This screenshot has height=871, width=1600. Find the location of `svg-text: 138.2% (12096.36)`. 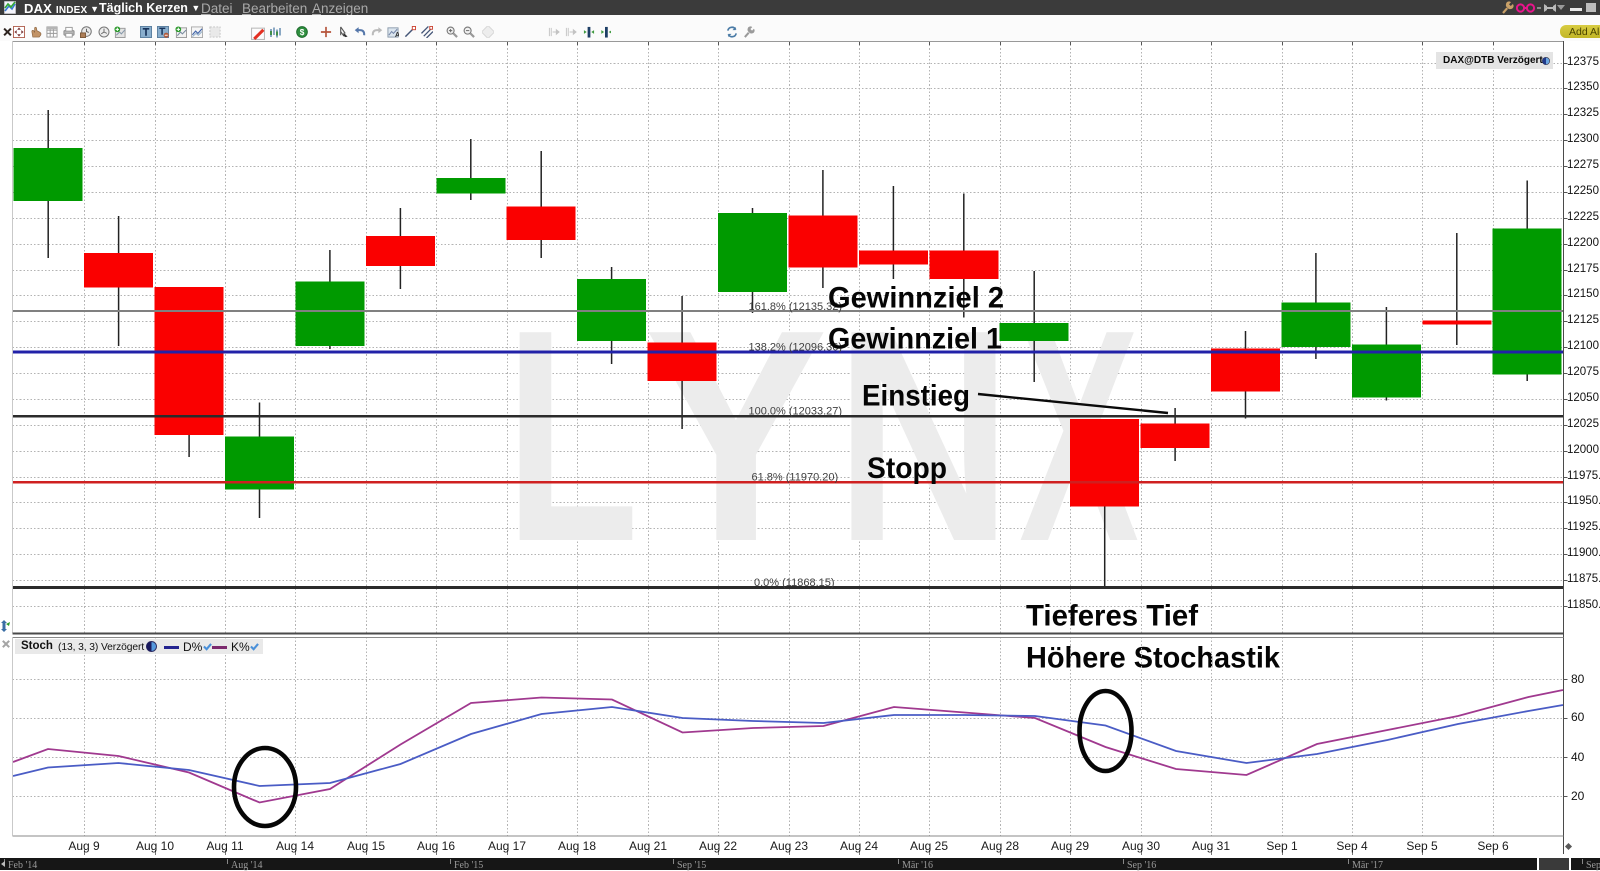

svg-text: 138.2% (12096.36) is located at coordinates (796, 348).